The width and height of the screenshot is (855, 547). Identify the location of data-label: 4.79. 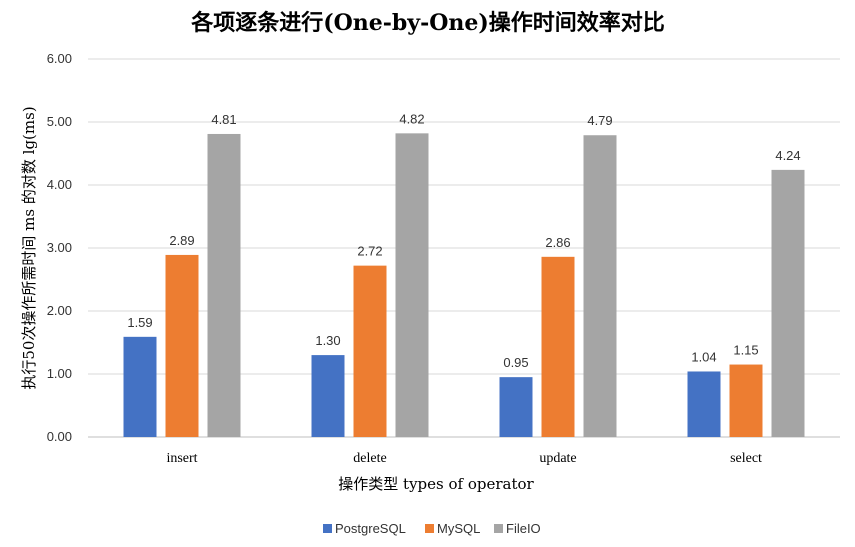
(599, 120).